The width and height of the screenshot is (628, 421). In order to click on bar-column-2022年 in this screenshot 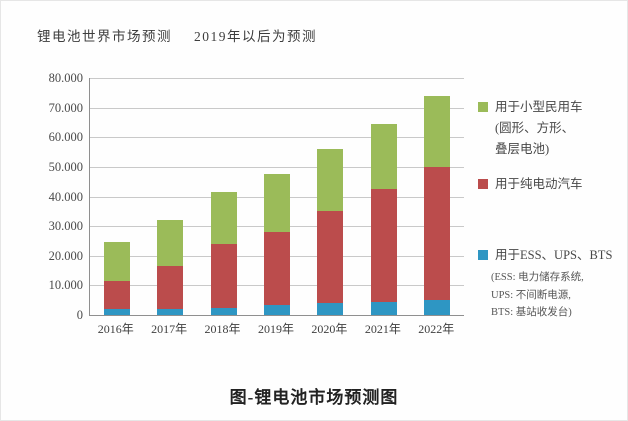, I will do `click(437, 205)`.